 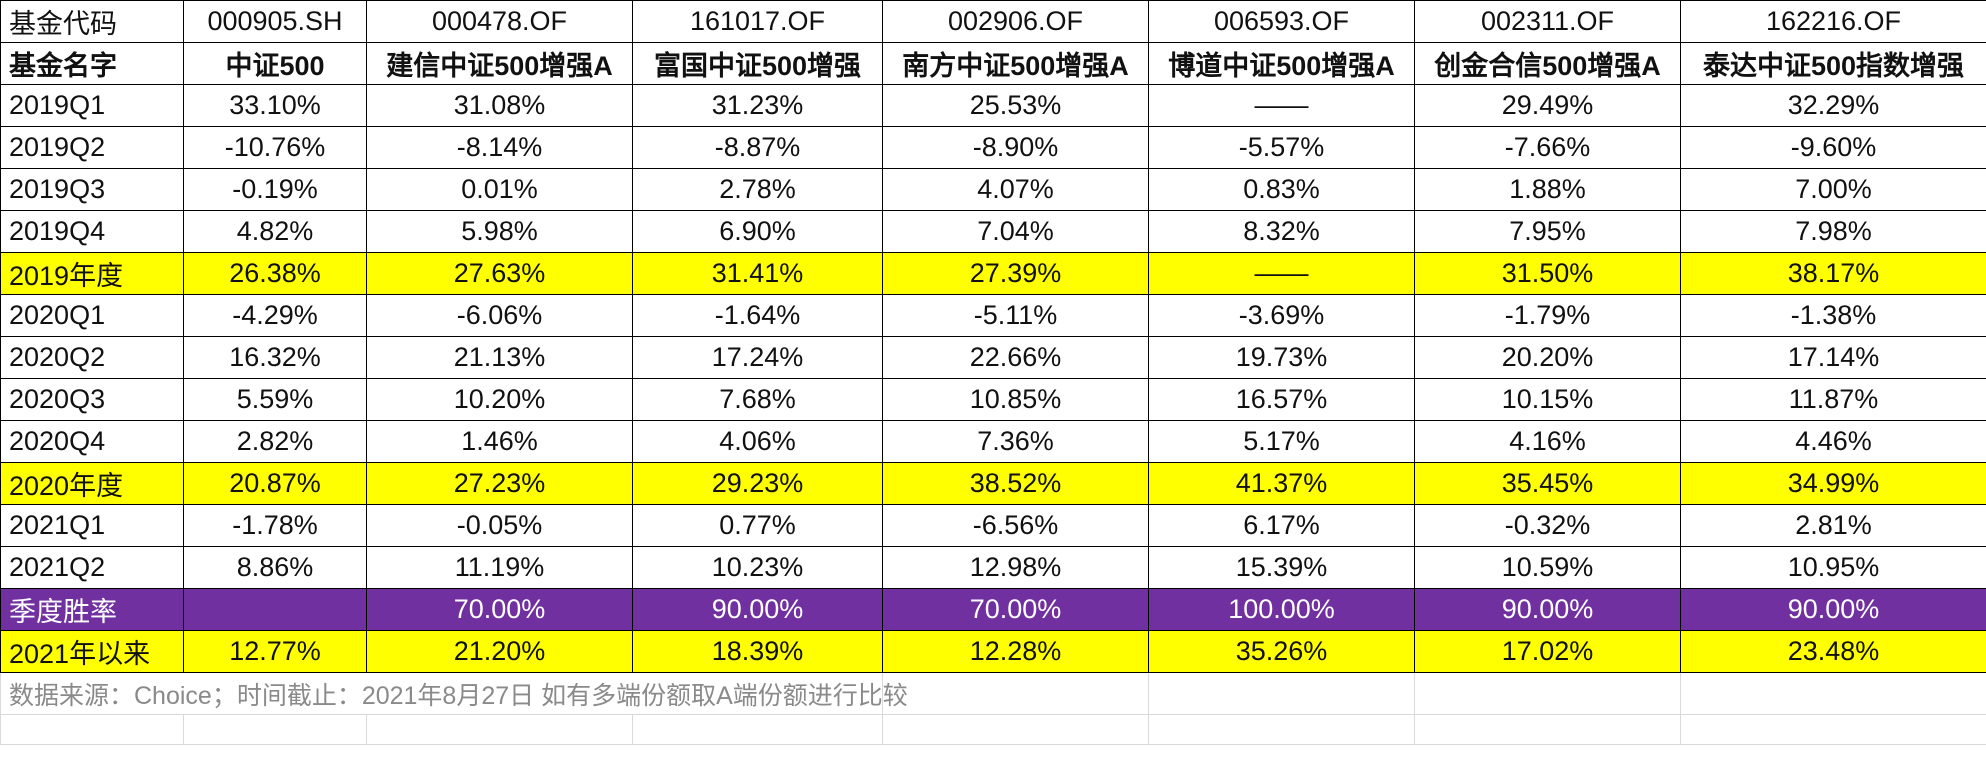 What do you see at coordinates (1547, 231) in the screenshot?
I see `value-cell: 7.95%` at bounding box center [1547, 231].